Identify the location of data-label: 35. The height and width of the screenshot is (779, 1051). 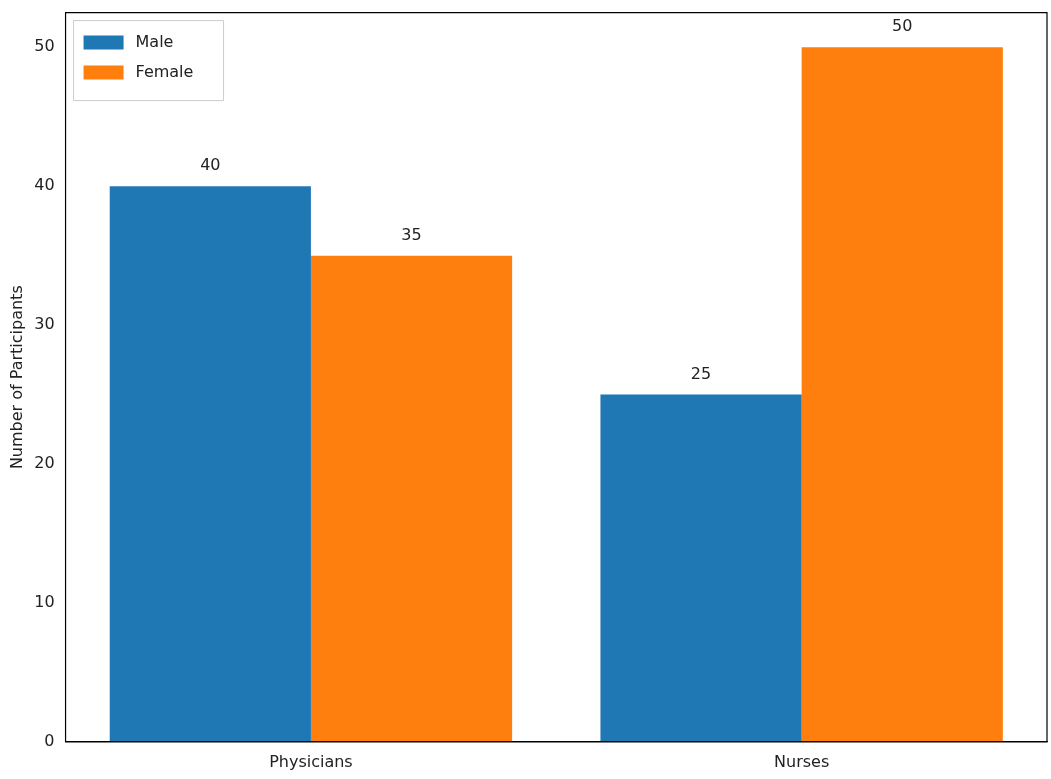
(411, 234).